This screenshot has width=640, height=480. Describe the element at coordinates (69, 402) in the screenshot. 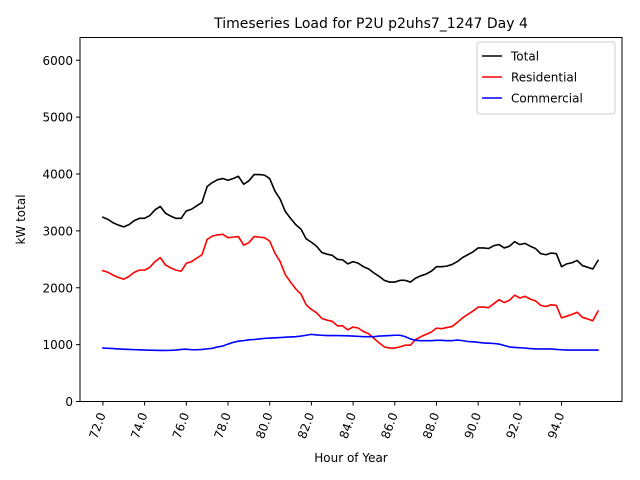

I see `y-tick-label: 0` at that location.